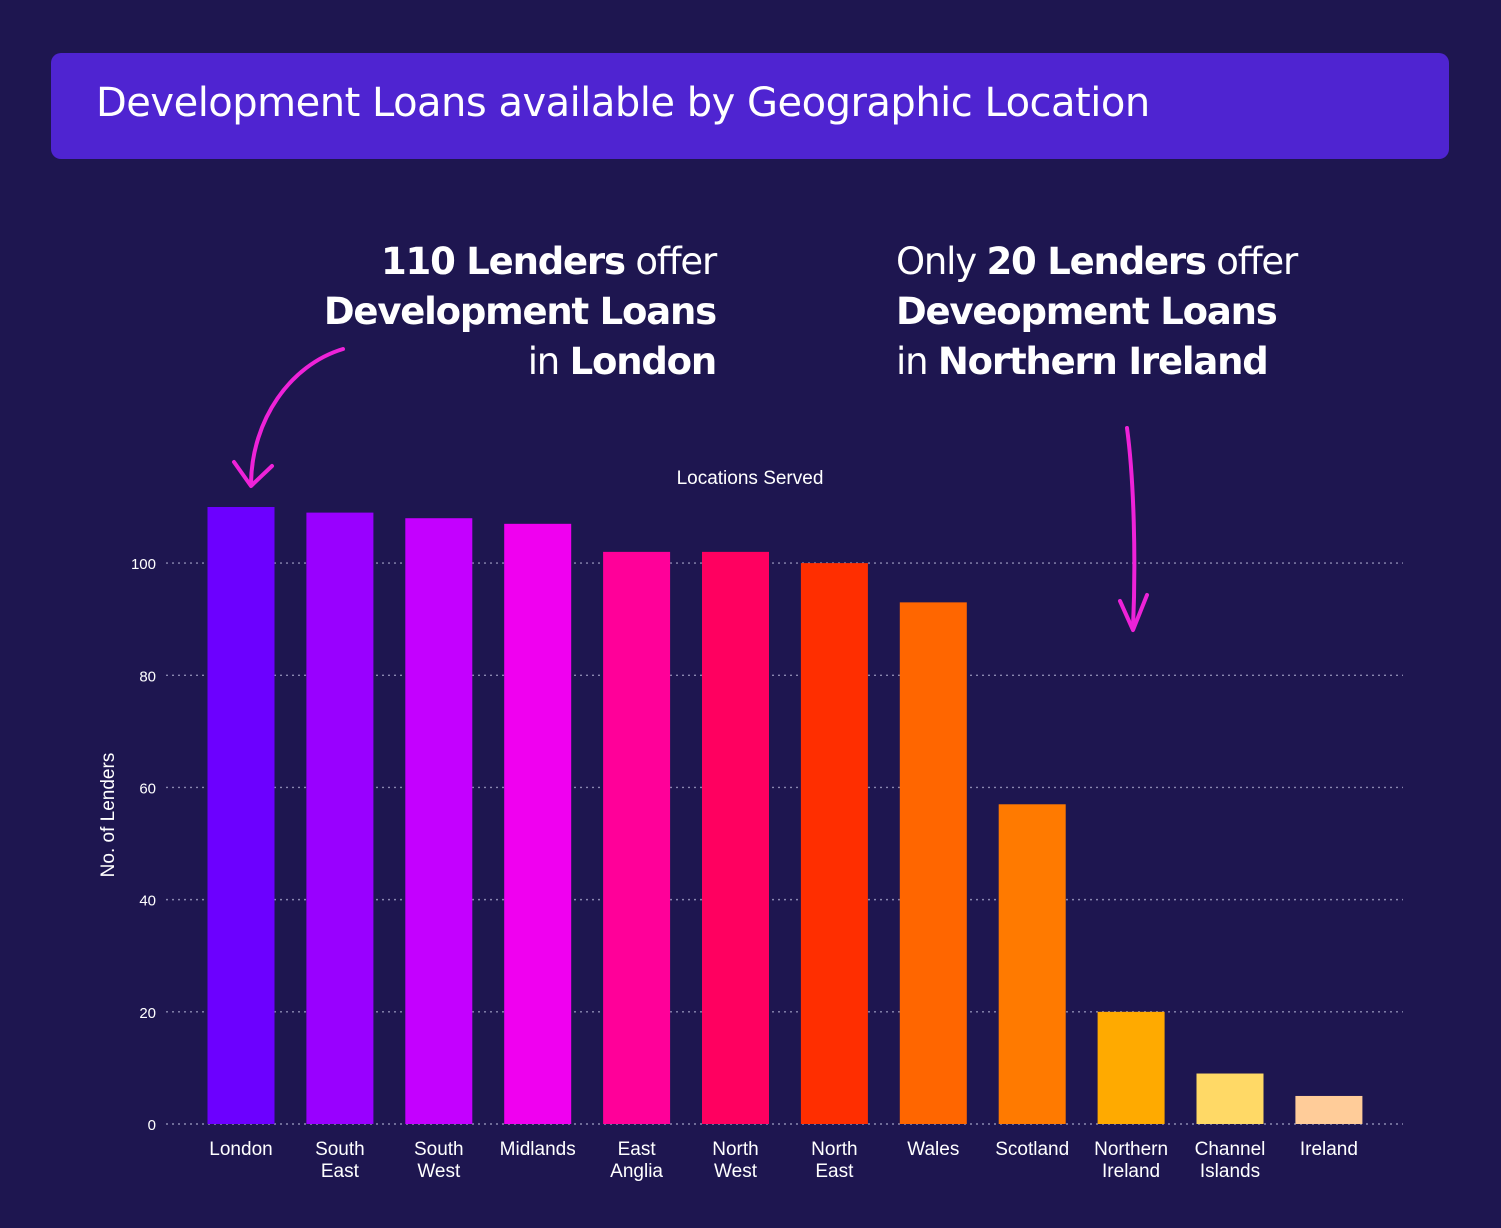 Image resolution: width=1501 pixels, height=1228 pixels. Describe the element at coordinates (1133, 612) in the screenshot. I see `arrow-ni-head` at that location.